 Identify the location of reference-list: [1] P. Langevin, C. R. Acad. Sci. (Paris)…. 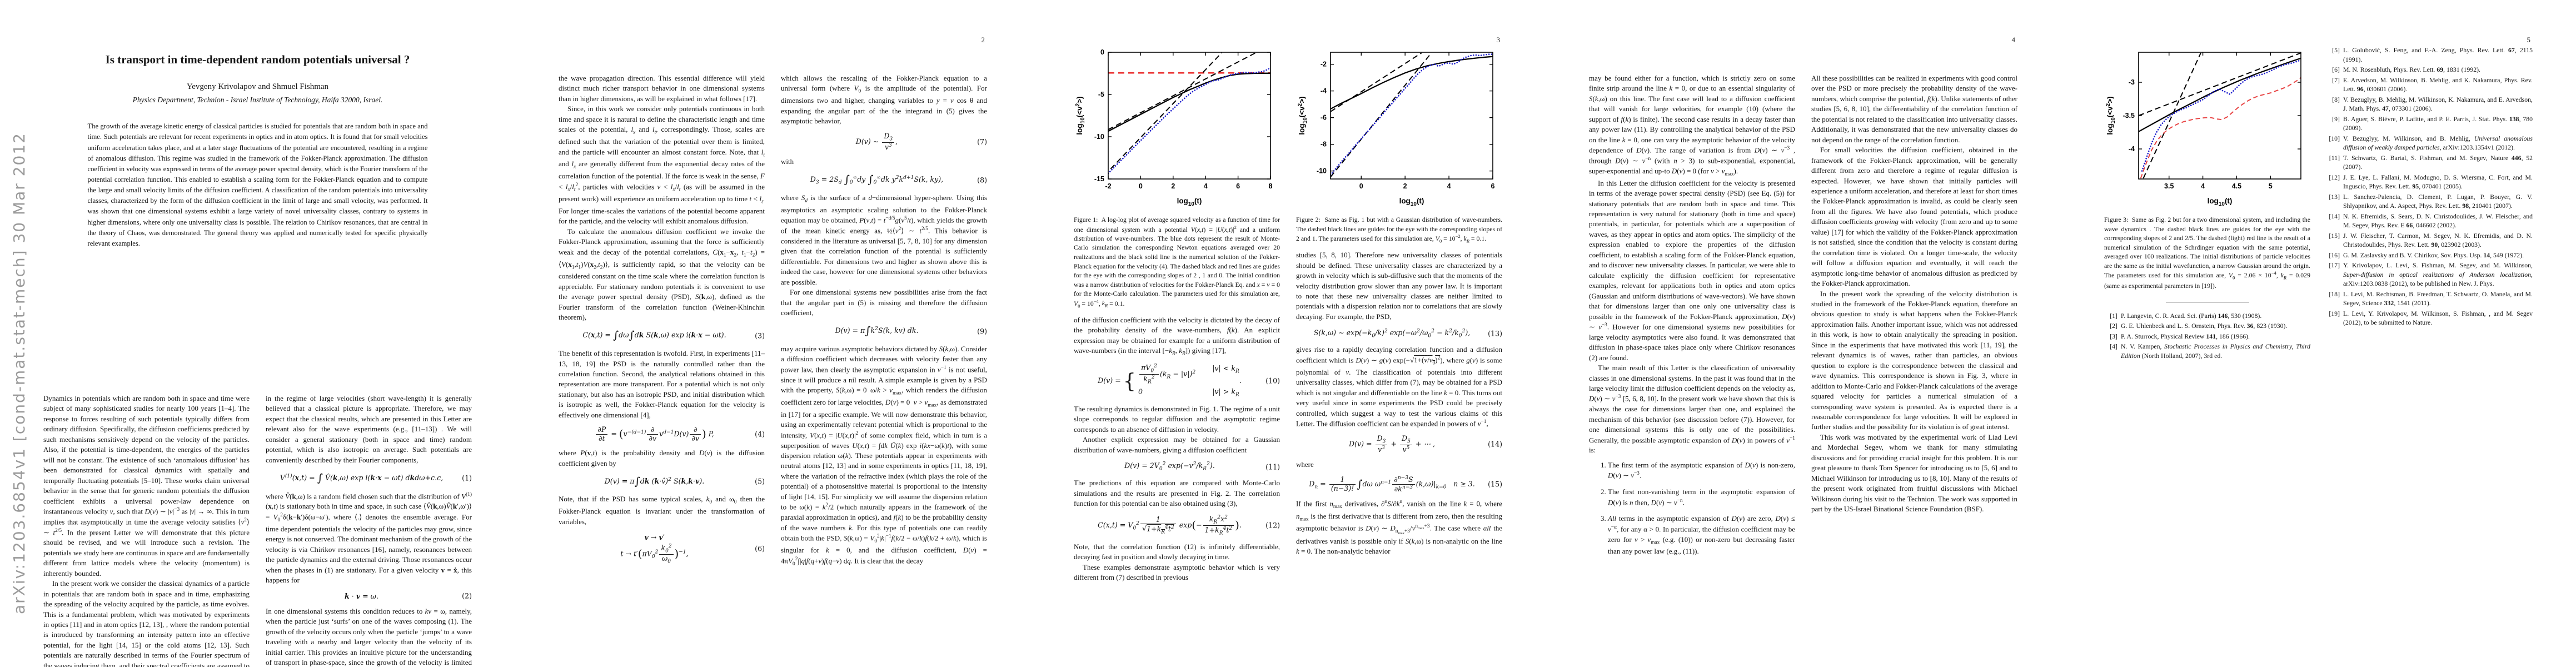
(2207, 336).